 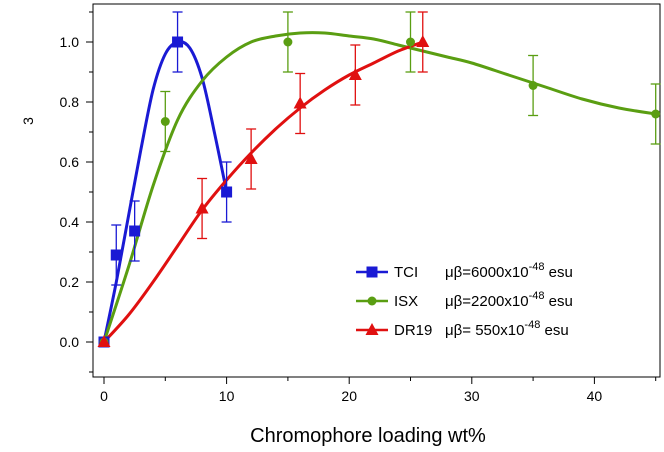 I want to click on legend-label: ISX, so click(x=406, y=301).